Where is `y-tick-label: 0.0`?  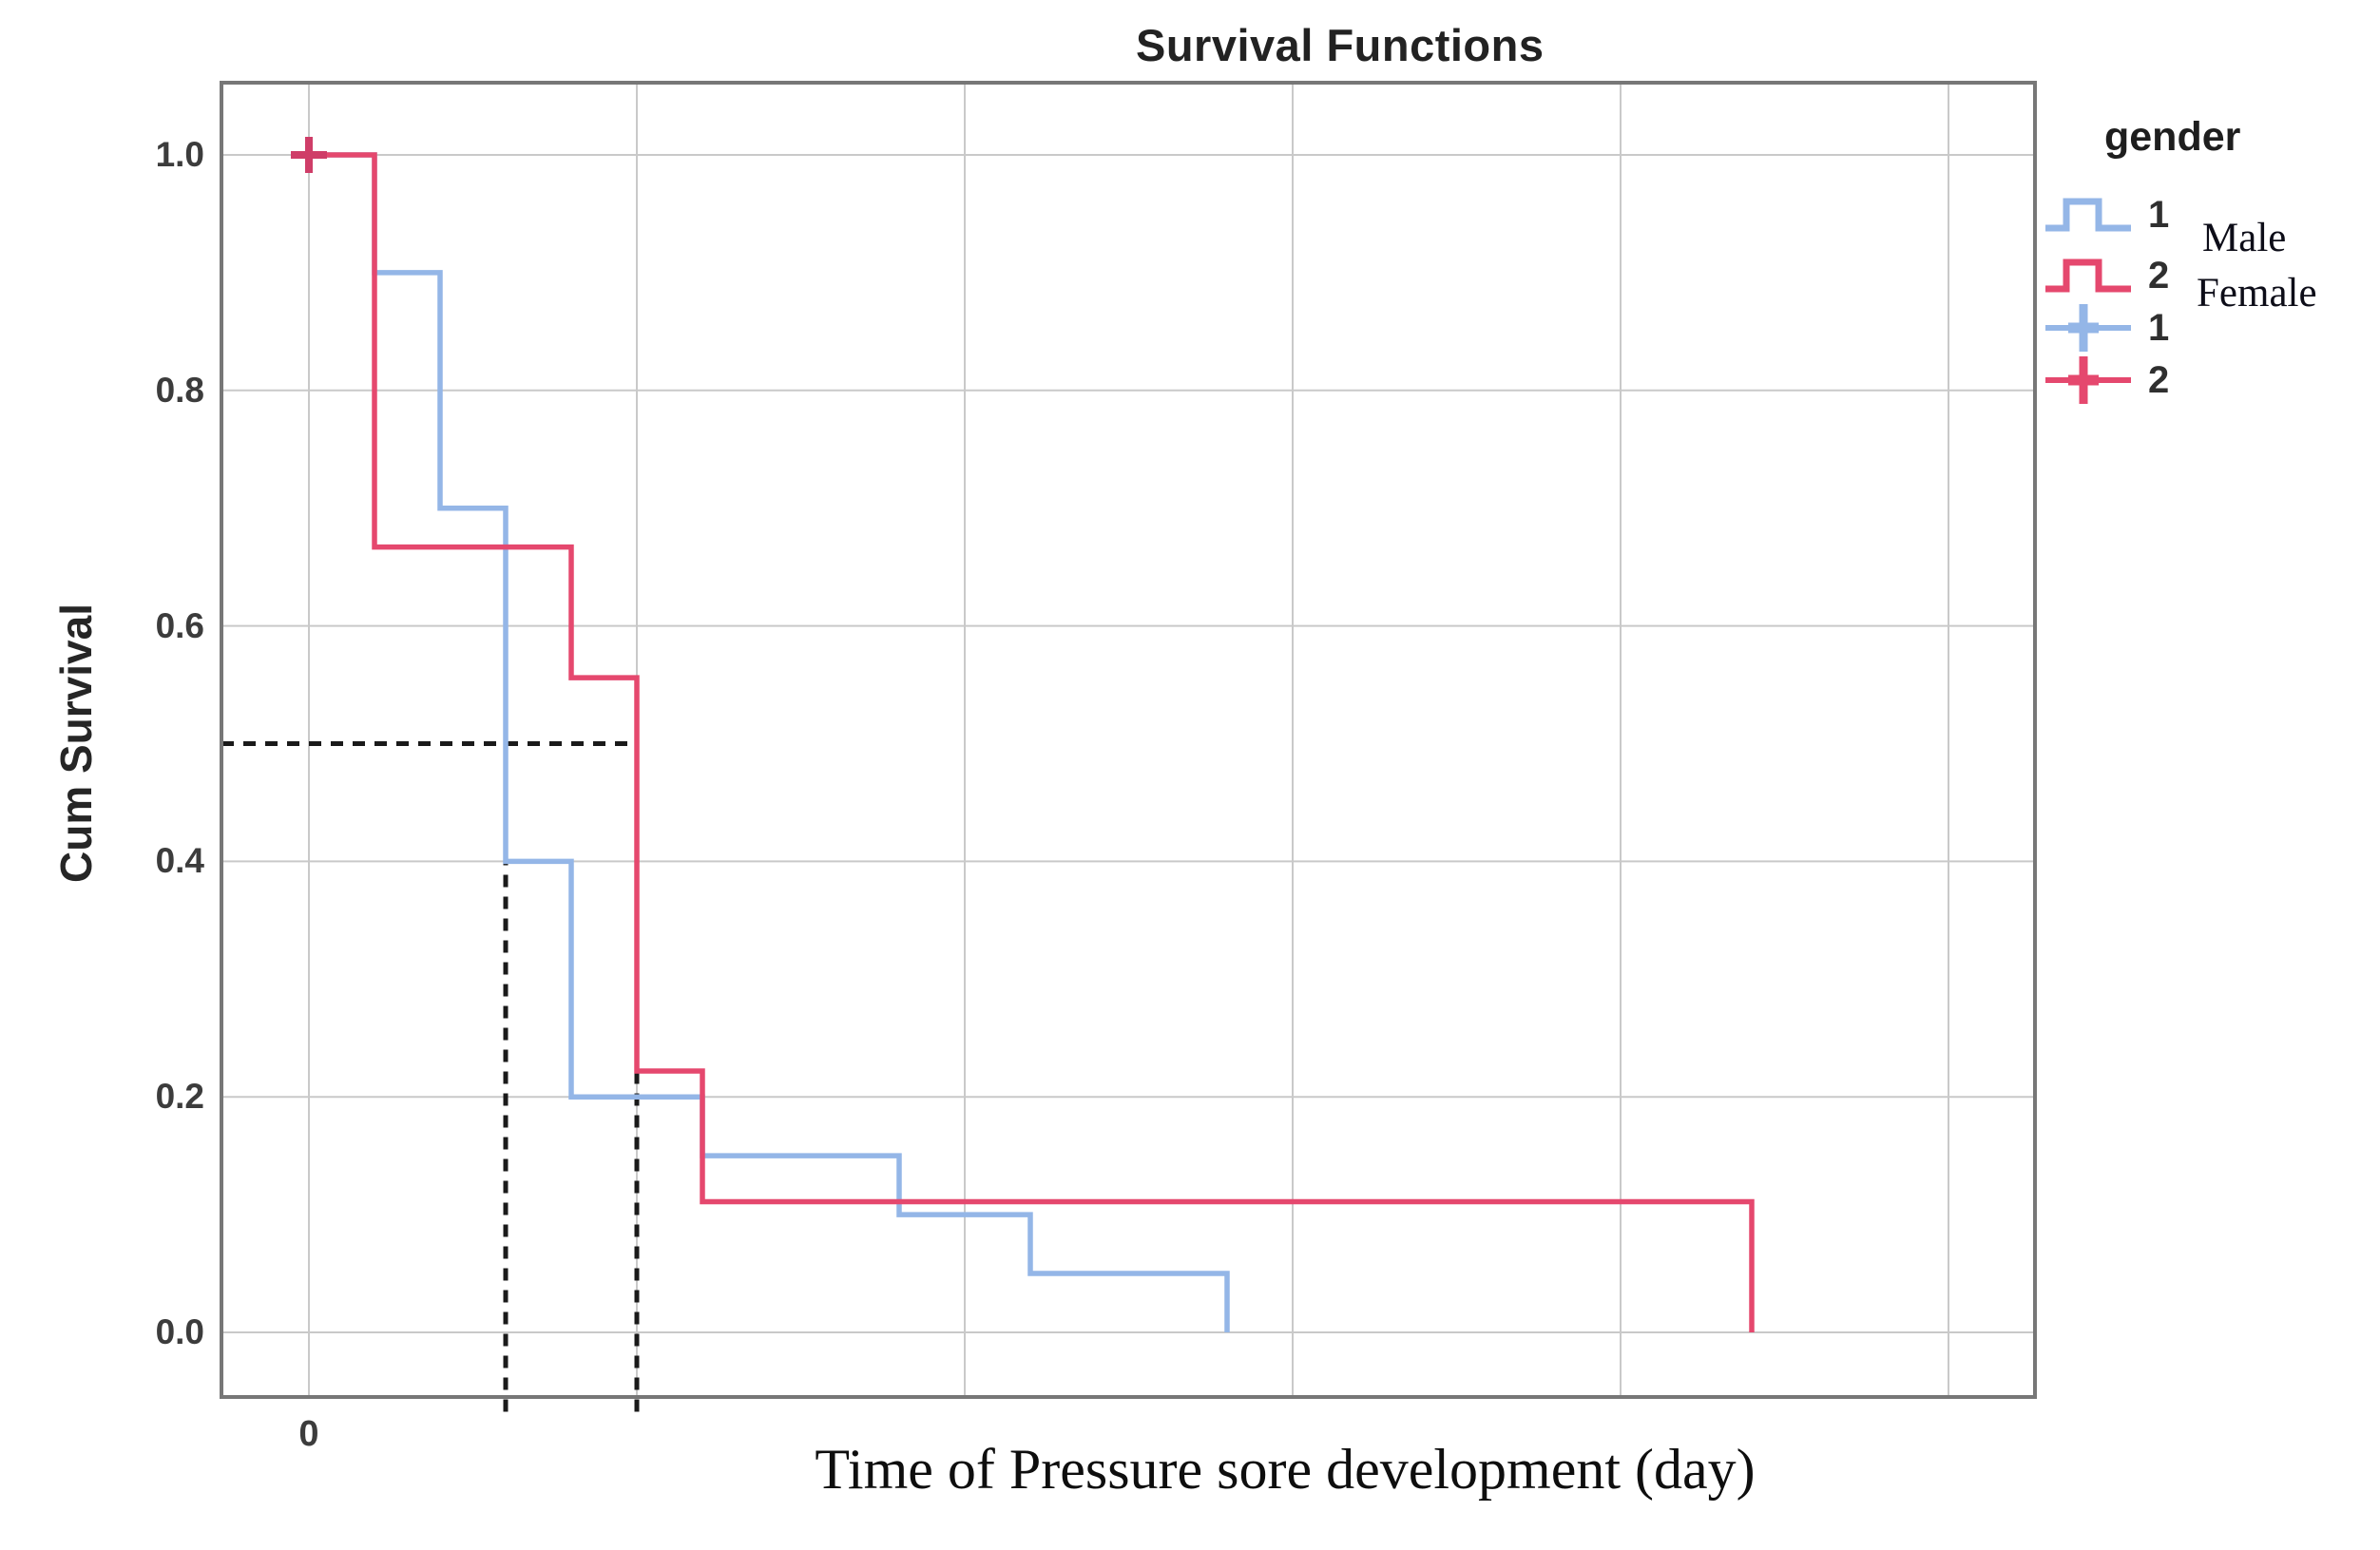
y-tick-label: 0.0 is located at coordinates (179, 1331).